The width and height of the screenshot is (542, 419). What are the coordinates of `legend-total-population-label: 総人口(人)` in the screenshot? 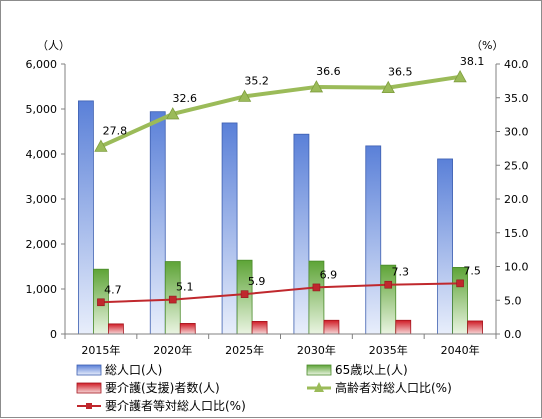 It's located at (133, 370).